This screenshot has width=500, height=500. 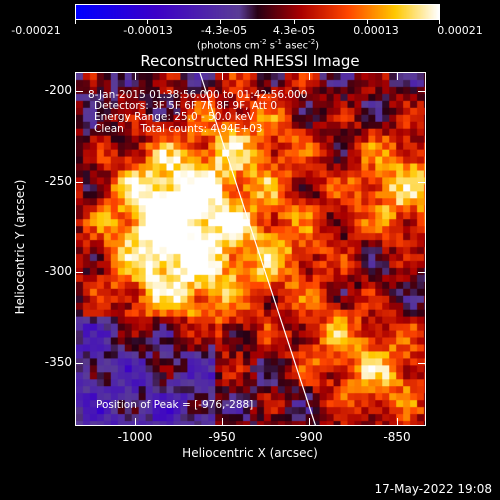 What do you see at coordinates (148, 30) in the screenshot?
I see `colorbar-label: -0.00013` at bounding box center [148, 30].